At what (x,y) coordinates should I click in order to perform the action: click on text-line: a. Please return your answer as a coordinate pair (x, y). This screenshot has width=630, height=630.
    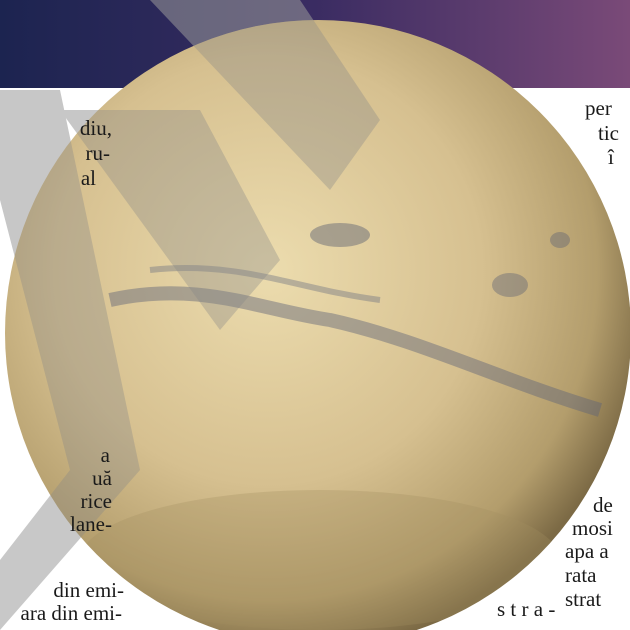
    Looking at the image, I should click on (106, 455).